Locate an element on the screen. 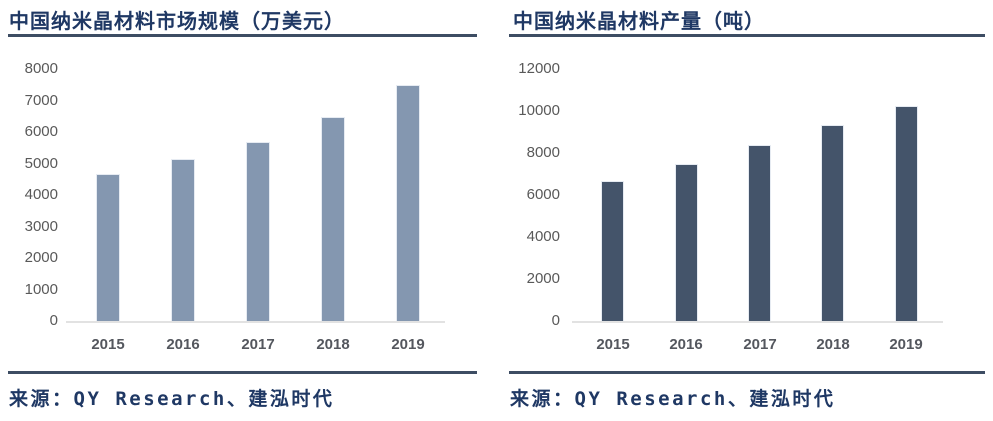  chart-title-market-size: 中国纳米晶材料市场规模（万美元） is located at coordinates (177, 21).